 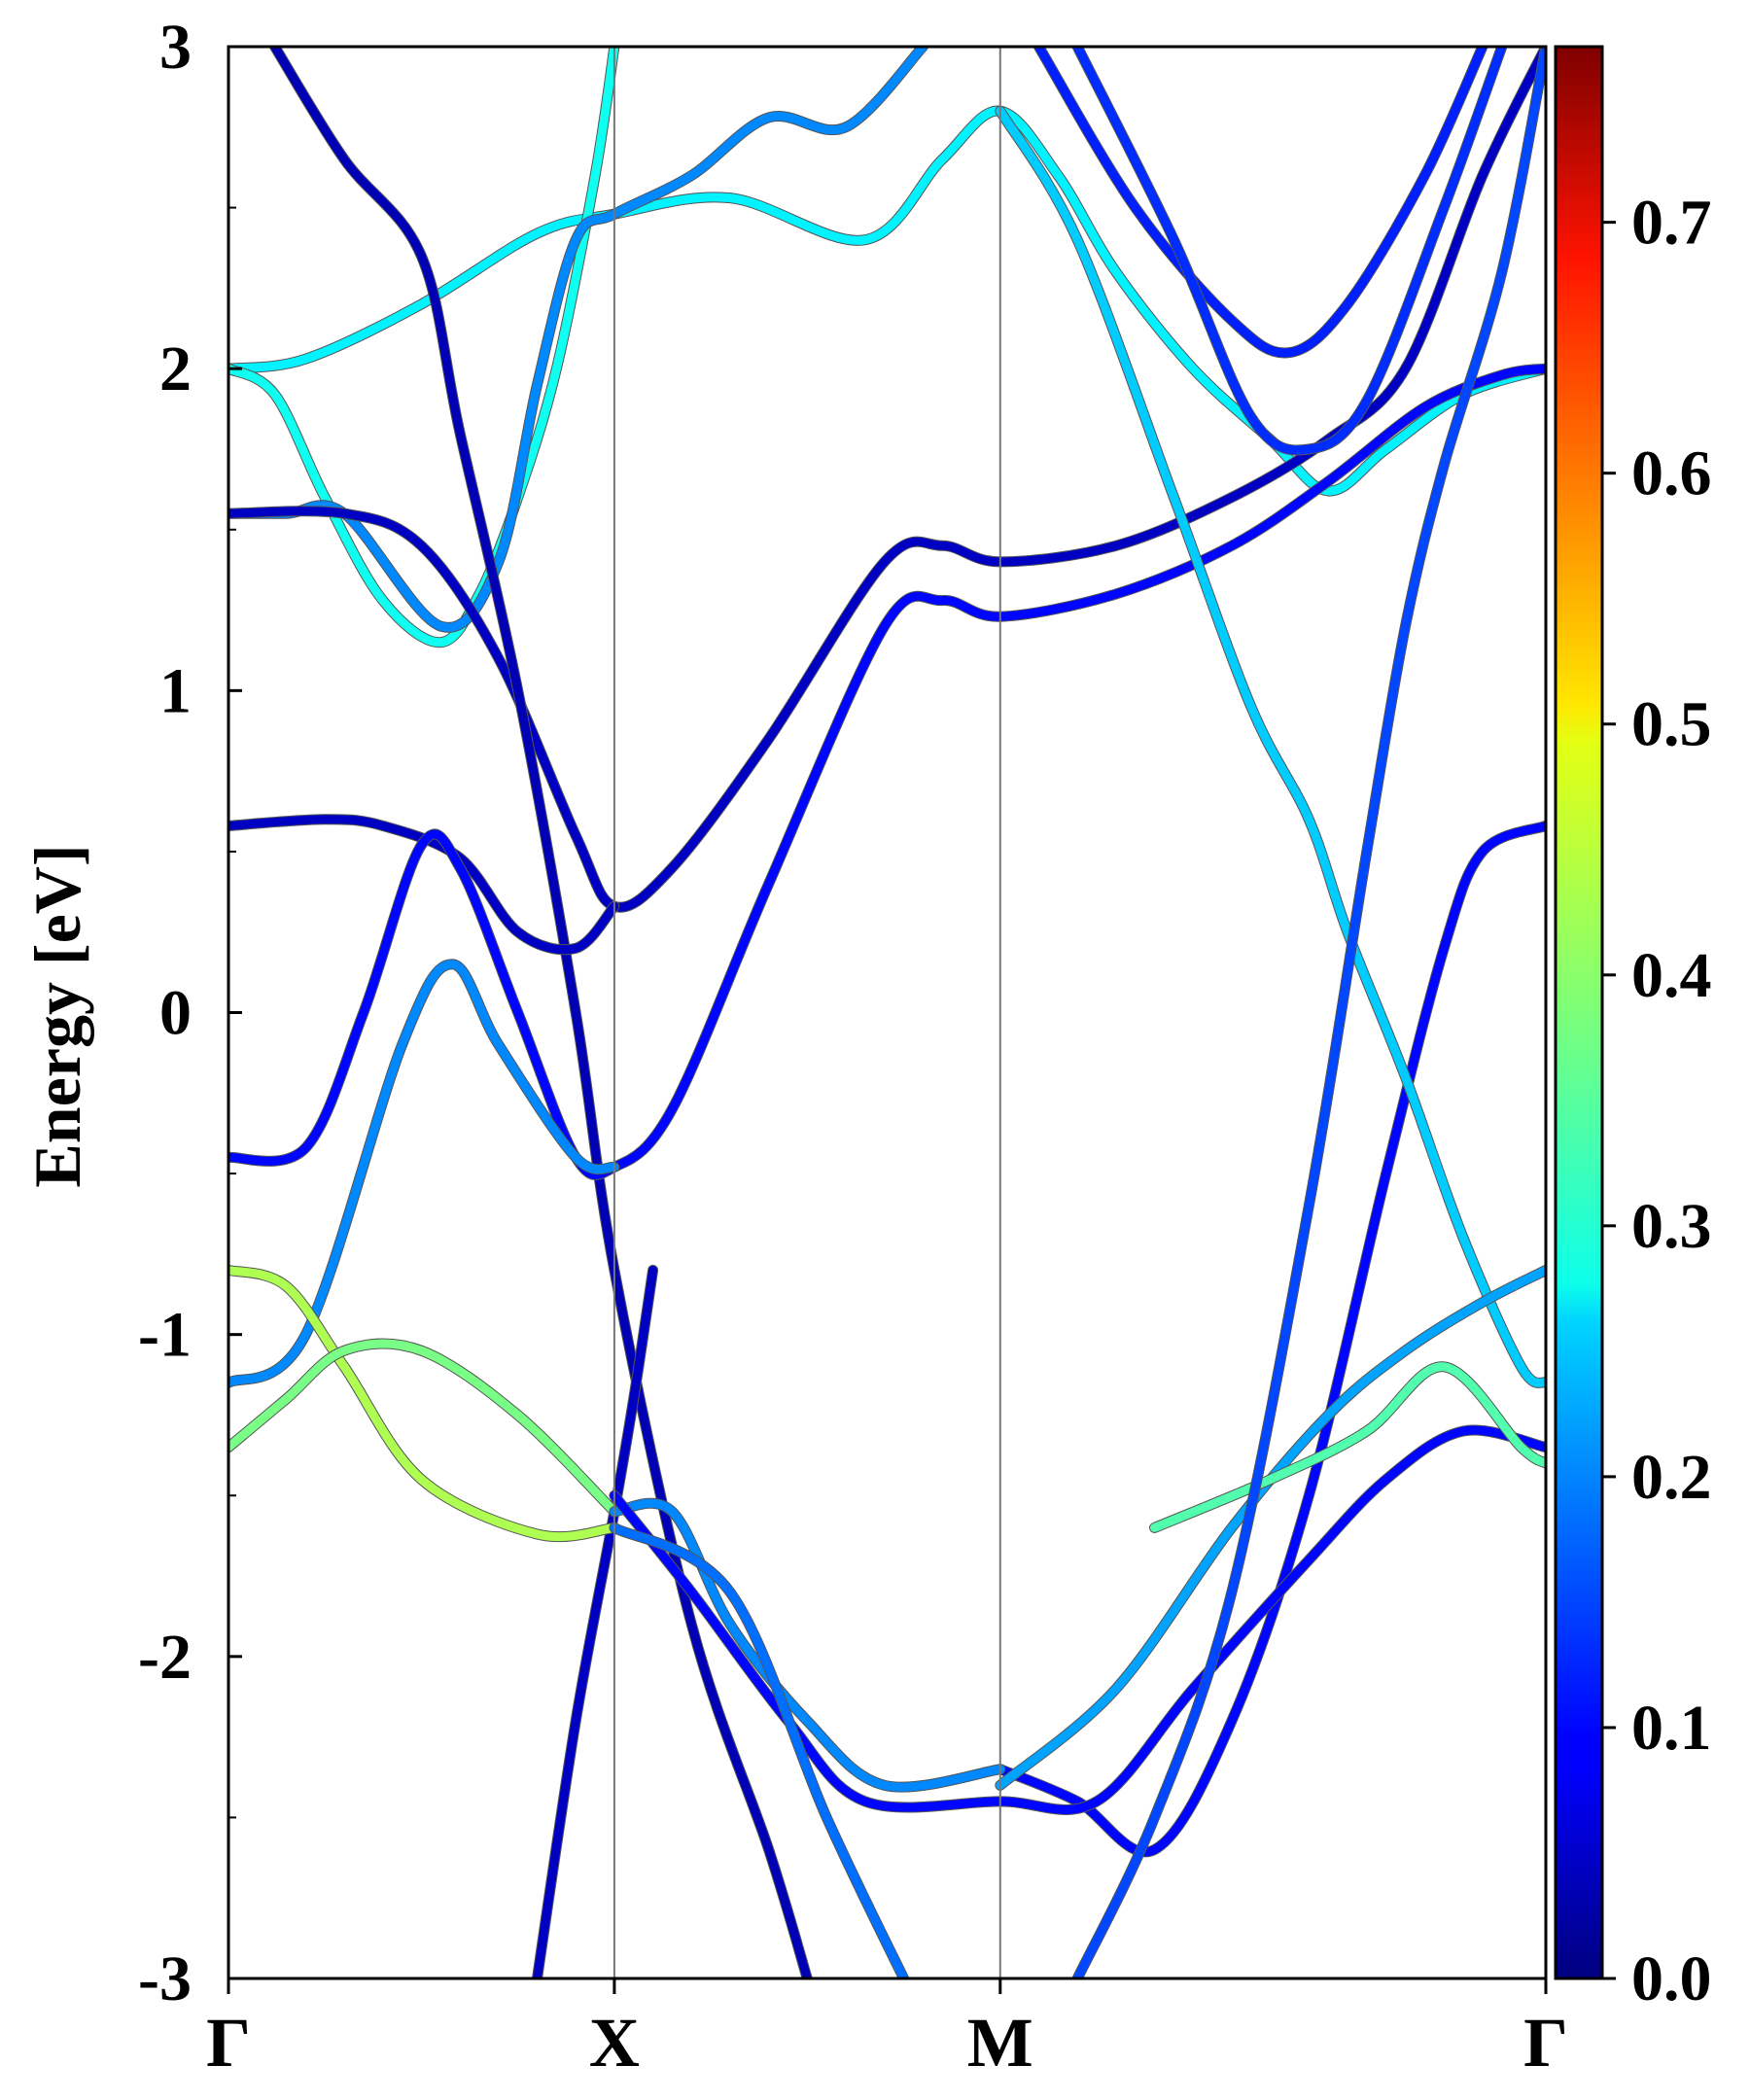 What do you see at coordinates (614, 2043) in the screenshot?
I see `x-tick-label: X` at bounding box center [614, 2043].